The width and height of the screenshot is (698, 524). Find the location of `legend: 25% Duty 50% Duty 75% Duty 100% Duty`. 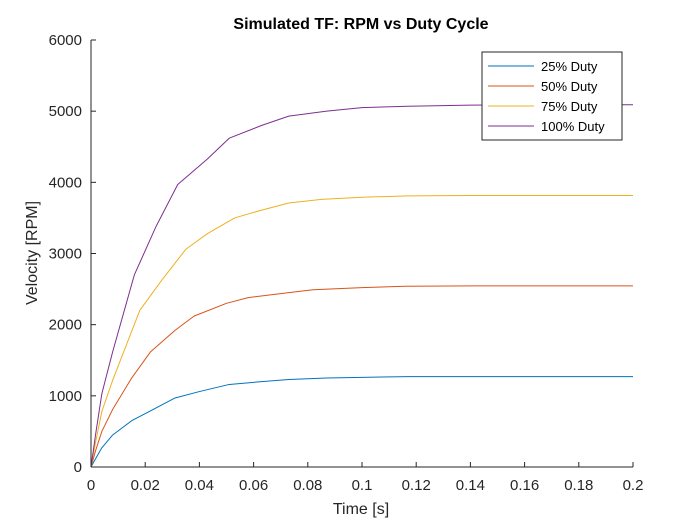

legend: 25% Duty 50% Duty 75% Duty 100% Duty is located at coordinates (552, 96).